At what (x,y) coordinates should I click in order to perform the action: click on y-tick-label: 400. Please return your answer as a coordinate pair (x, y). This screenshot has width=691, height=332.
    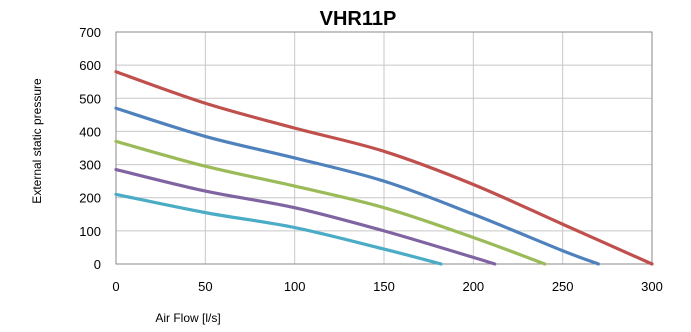
    Looking at the image, I should click on (90, 131).